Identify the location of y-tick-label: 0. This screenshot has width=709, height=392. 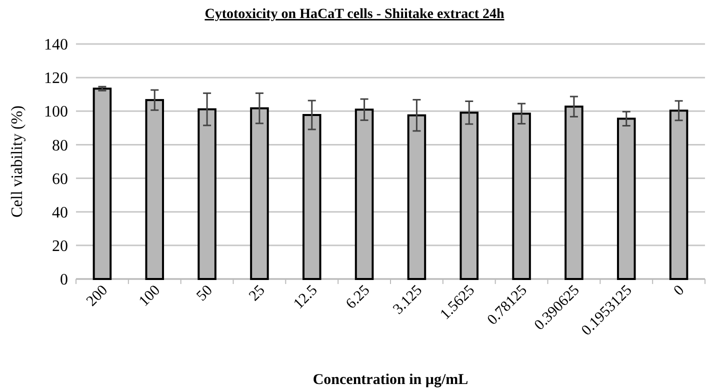
(64, 280).